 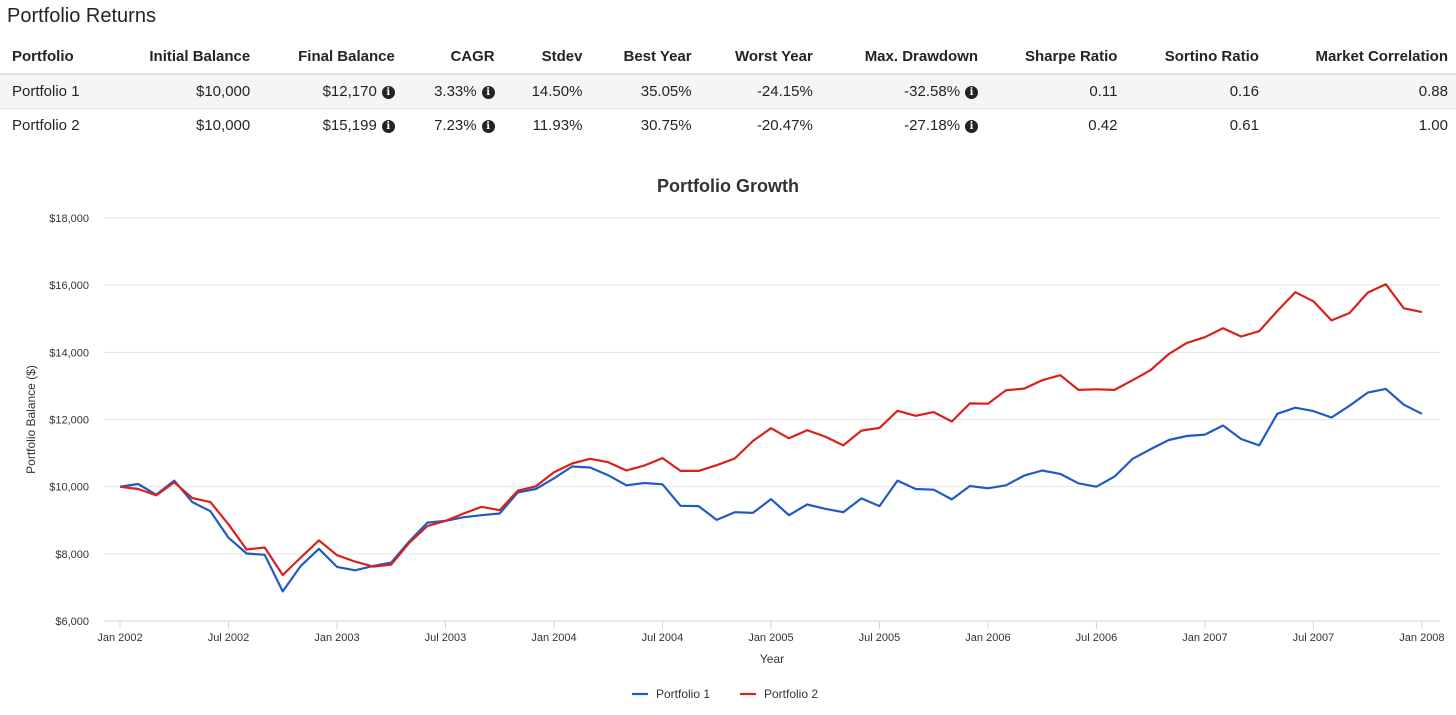 I want to click on cell-portfolio: Portfolio 1, so click(x=54, y=91).